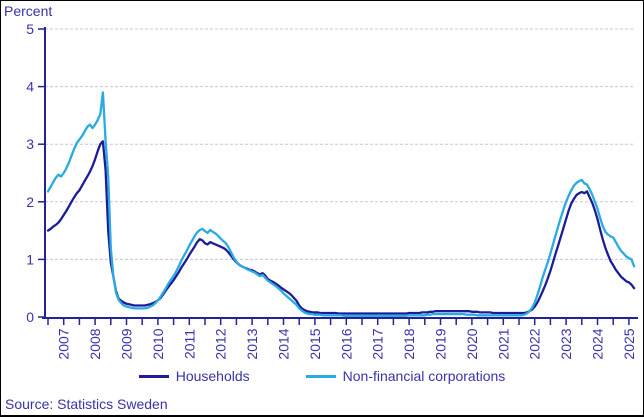 The width and height of the screenshot is (644, 417). Describe the element at coordinates (315, 343) in the screenshot. I see `x-year-label: 2015` at that location.